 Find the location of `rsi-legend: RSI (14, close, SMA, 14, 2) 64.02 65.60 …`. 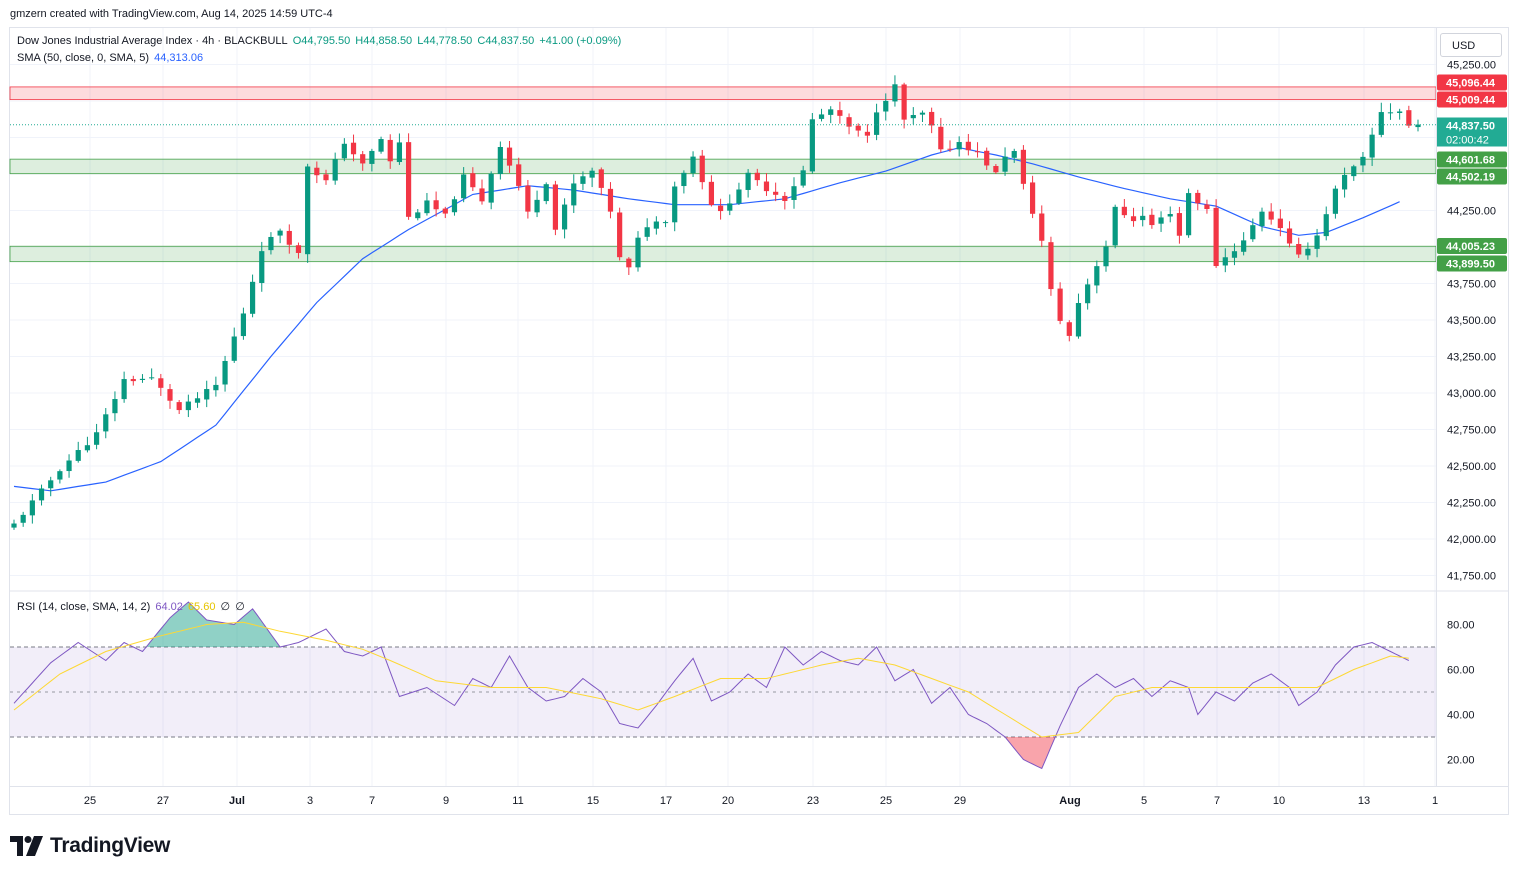

rsi-legend: RSI (14, close, SMA, 14, 2) 64.02 65.60 … is located at coordinates (132, 606).